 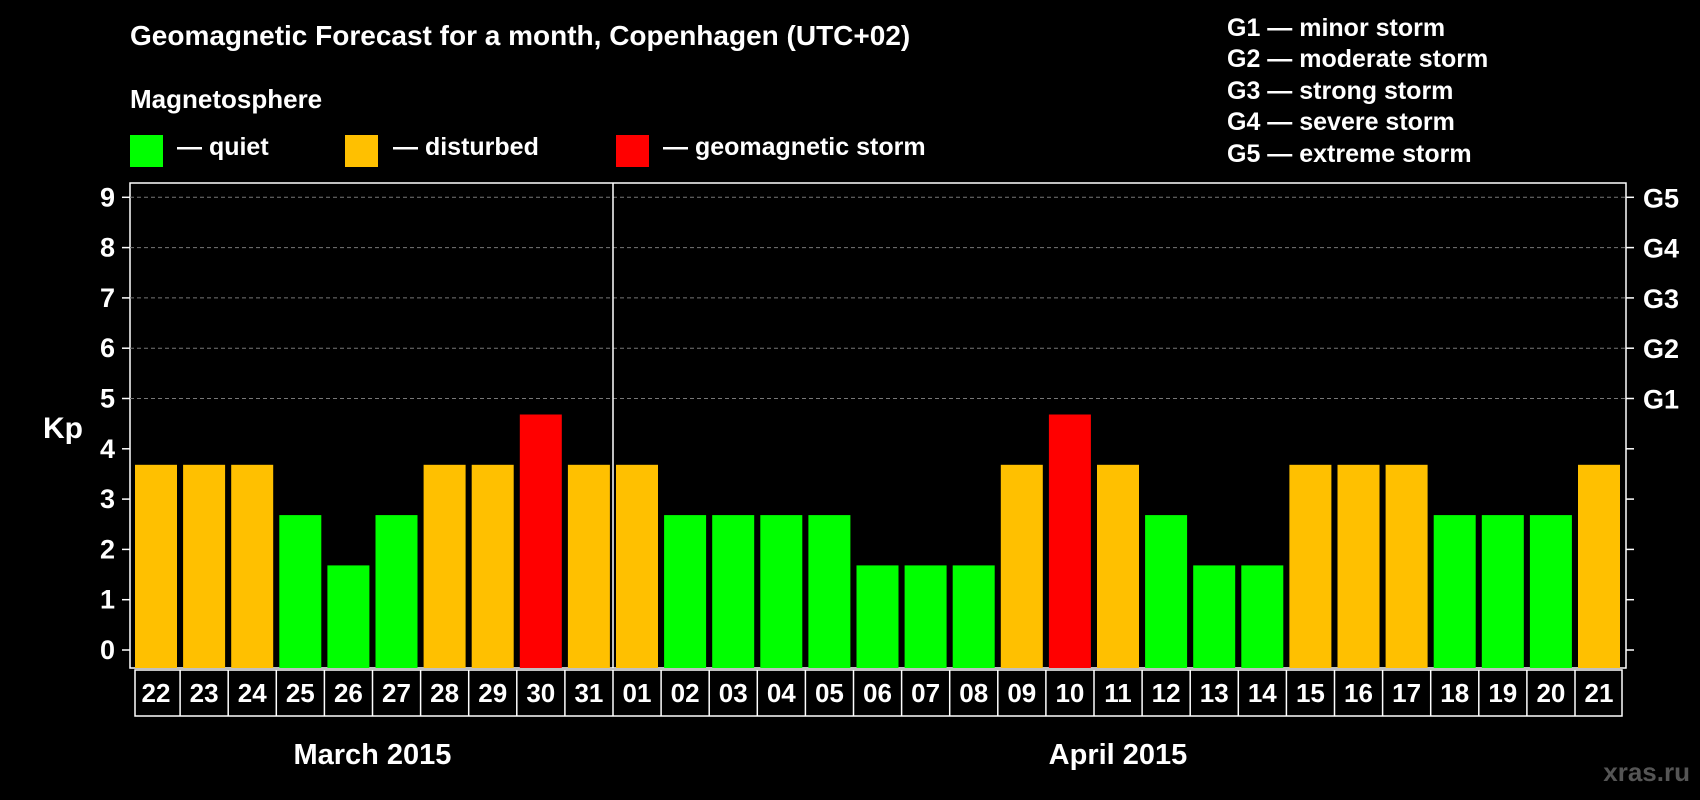 What do you see at coordinates (794, 147) in the screenshot?
I see `legend-label-storm: — geomagnetic storm` at bounding box center [794, 147].